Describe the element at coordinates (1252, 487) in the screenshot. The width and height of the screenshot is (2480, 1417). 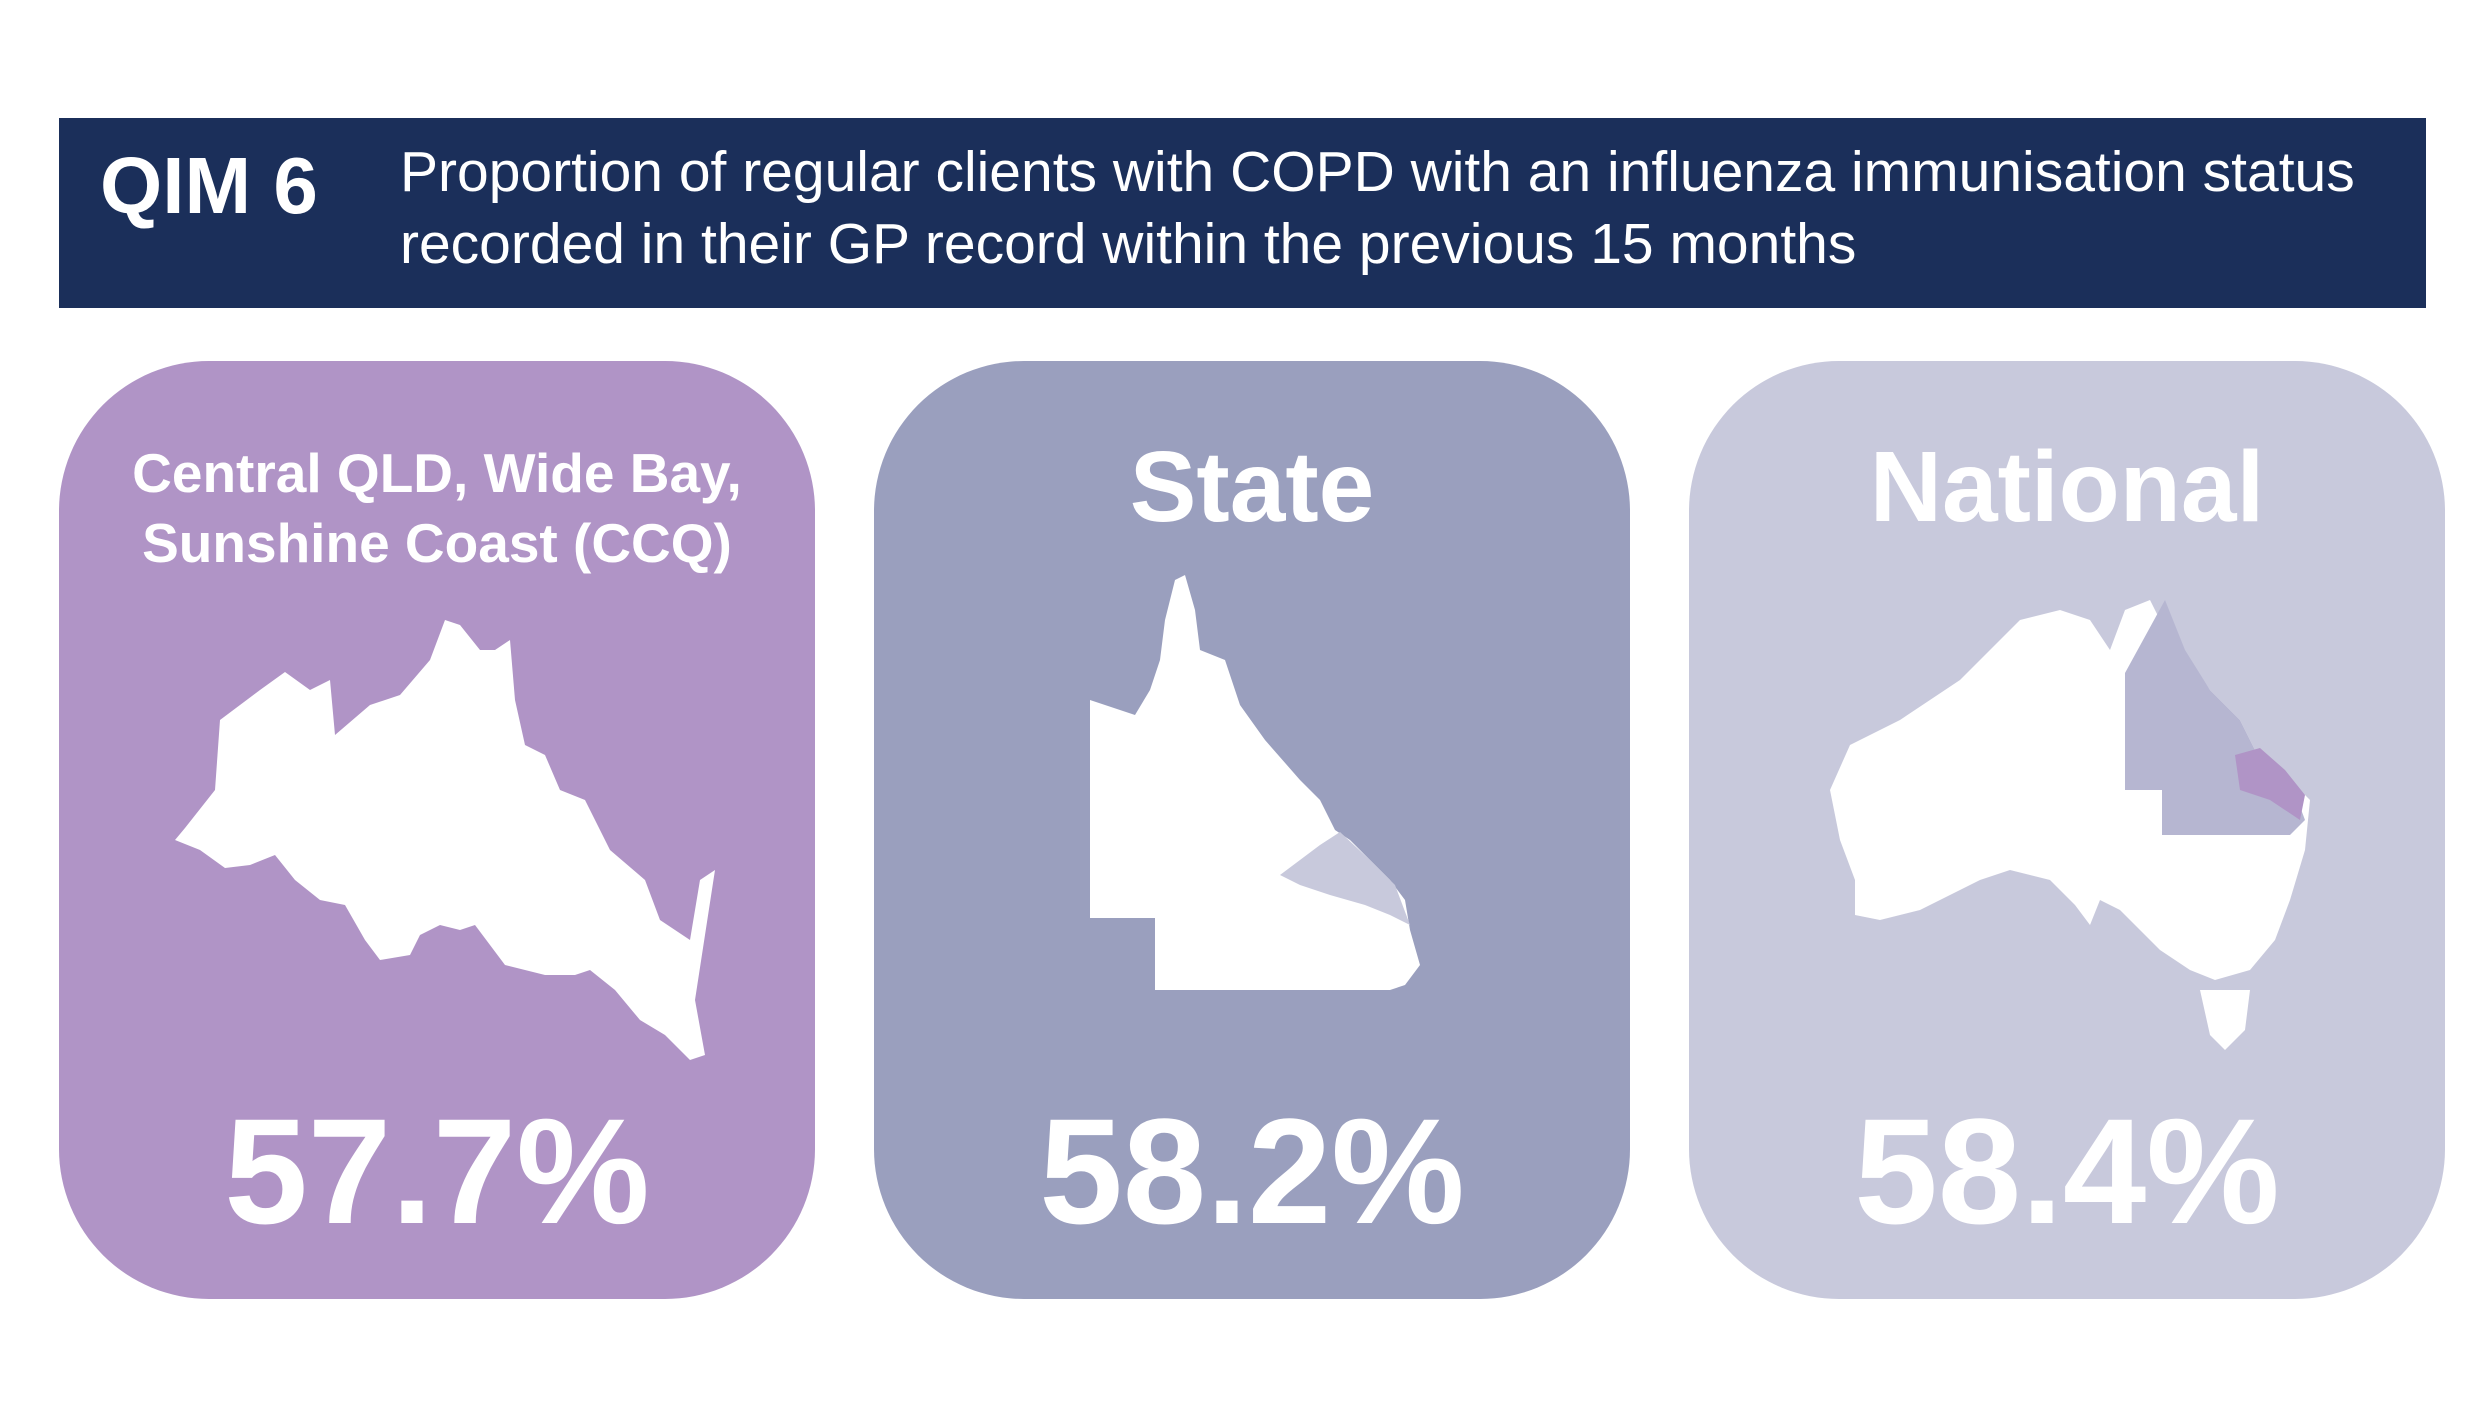
I see `card-label: State` at that location.